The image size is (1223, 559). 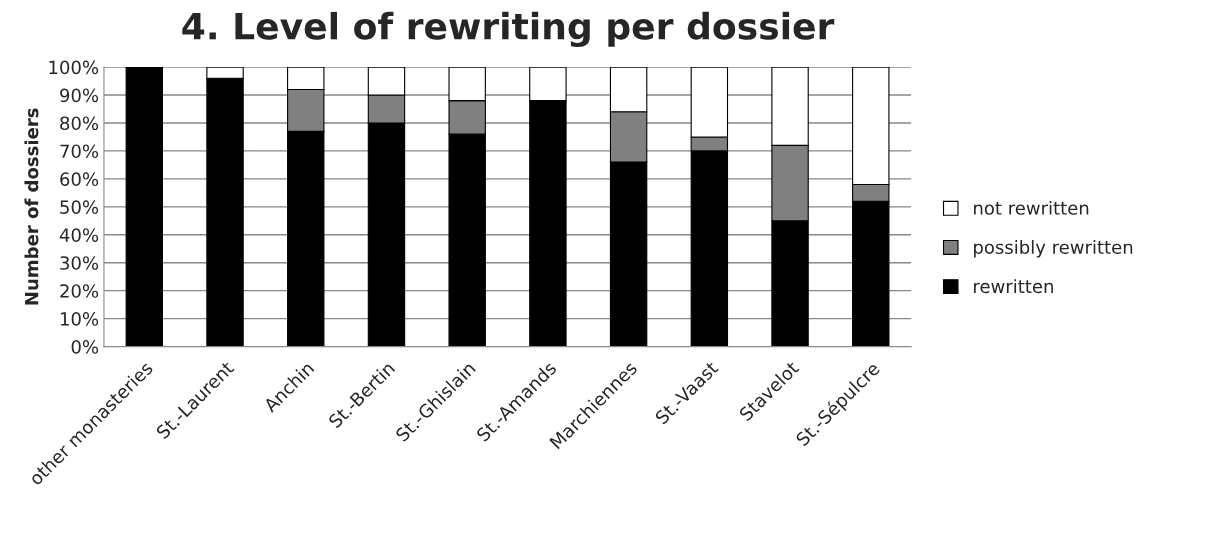 I want to click on y-axis-title: Number of dossiers, so click(x=31, y=206).